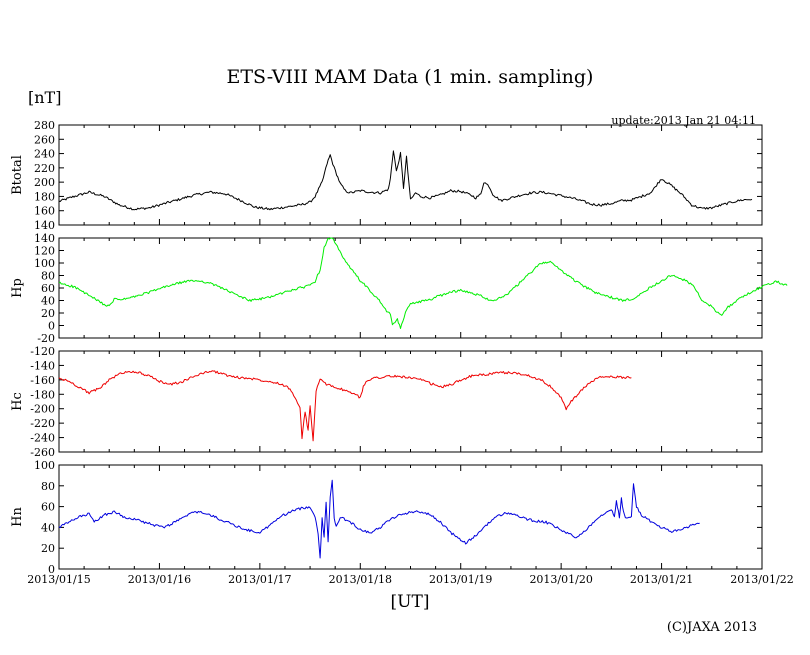 This screenshot has height=655, width=810. What do you see at coordinates (42, 365) in the screenshot?
I see `y-tick-label-Hc: -140` at bounding box center [42, 365].